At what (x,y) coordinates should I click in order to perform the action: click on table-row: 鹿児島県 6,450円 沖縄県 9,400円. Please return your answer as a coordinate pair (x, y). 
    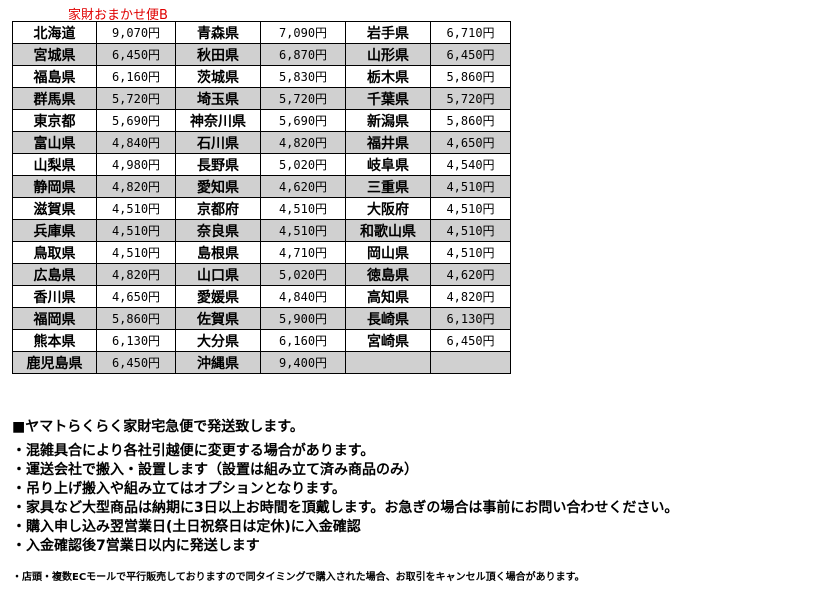
    Looking at the image, I should click on (261, 362).